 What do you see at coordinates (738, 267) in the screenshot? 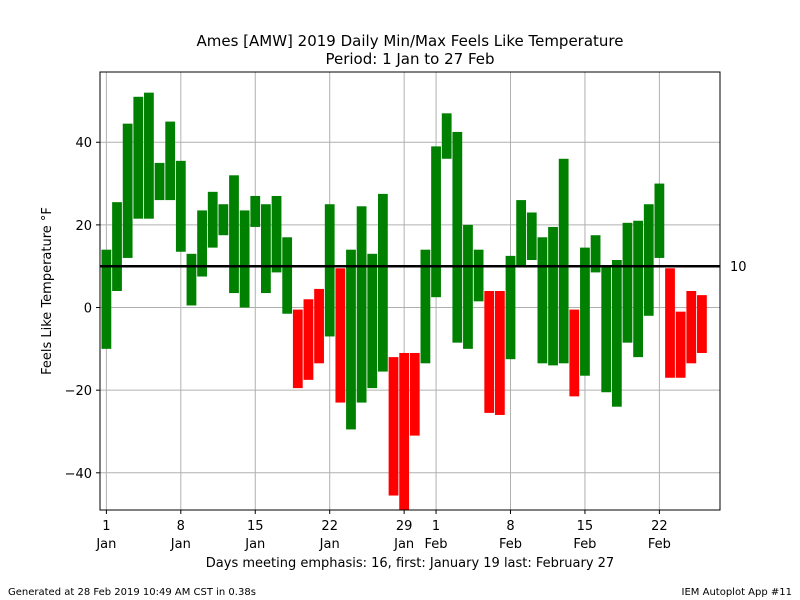
I see `threshold-label: 10` at bounding box center [738, 267].